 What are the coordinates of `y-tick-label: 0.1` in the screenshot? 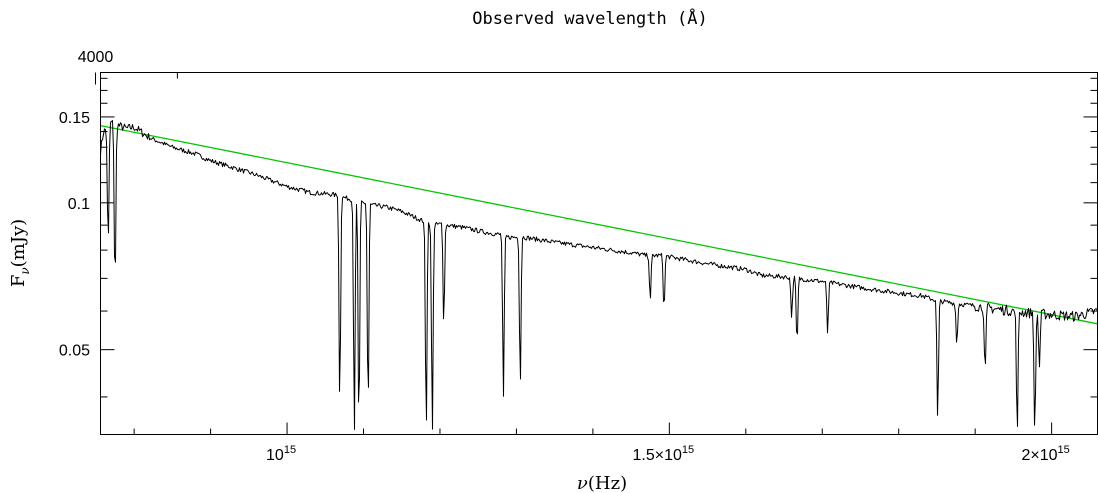 It's located at (79, 204).